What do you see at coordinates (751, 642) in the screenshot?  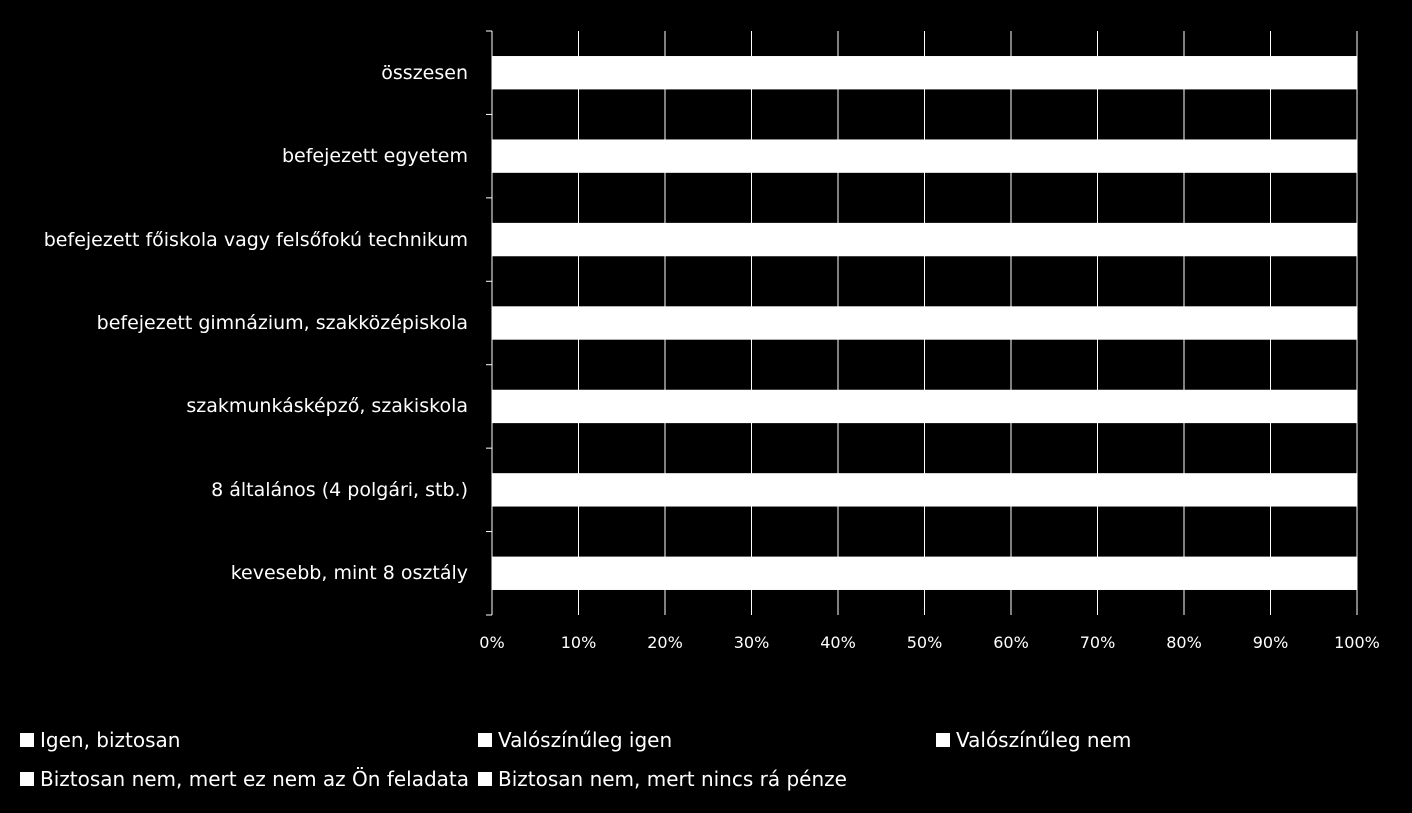 I see `x-tick-label: 30%` at bounding box center [751, 642].